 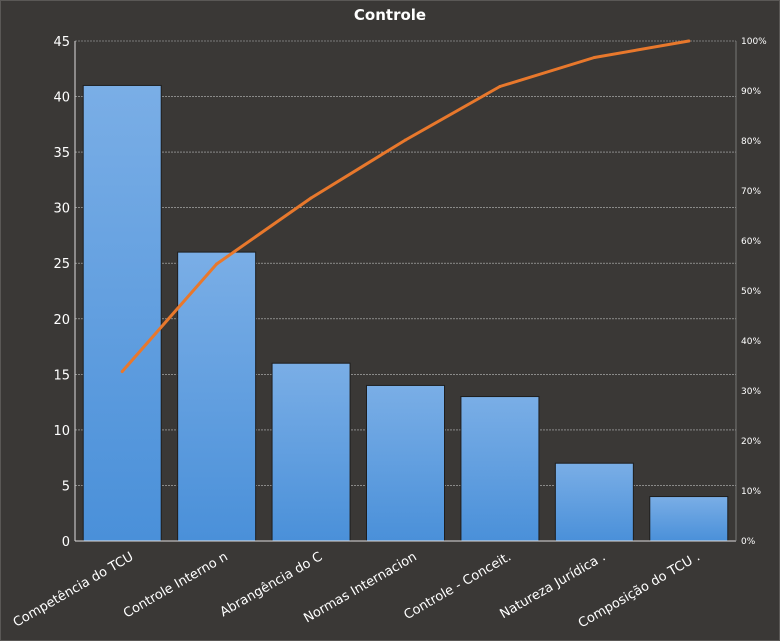 What do you see at coordinates (61, 375) in the screenshot?
I see `y-tick-label: 15` at bounding box center [61, 375].